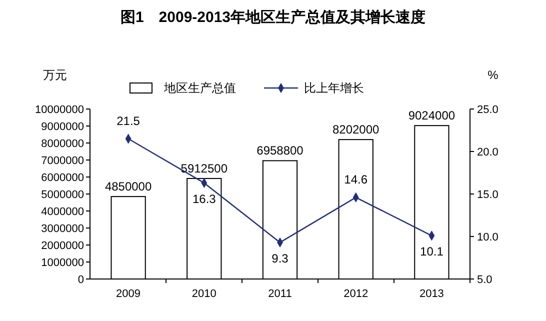 The height and width of the screenshot is (321, 546). I want to click on y2-tick-label: 25.0, so click(487, 110).